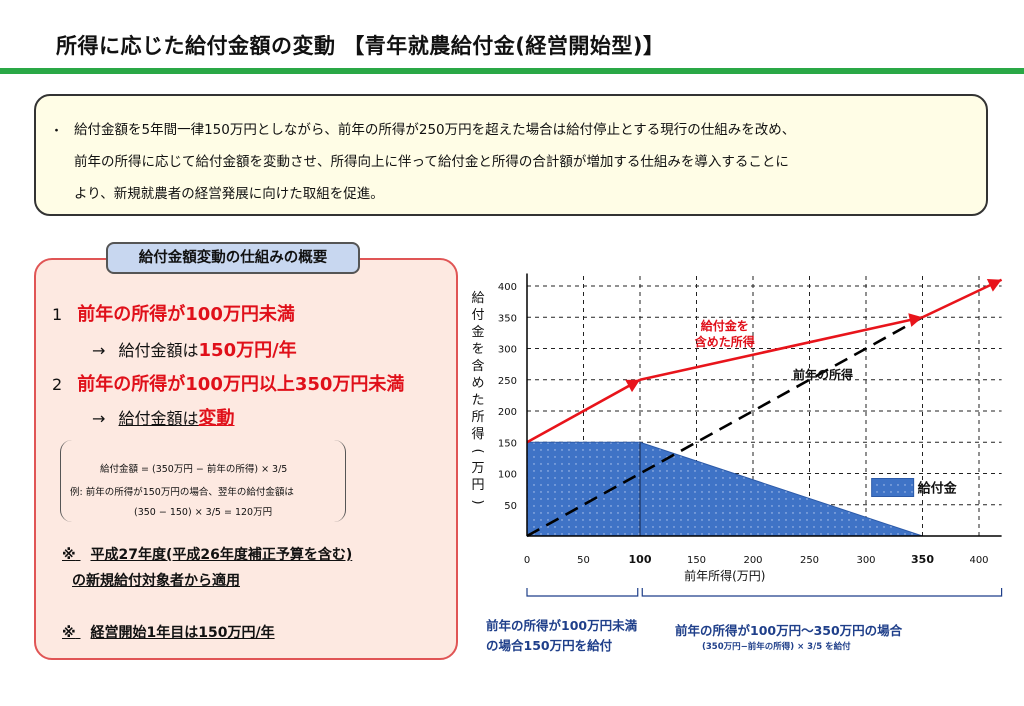  What do you see at coordinates (477, 468) in the screenshot?
I see `y-axis-label-char: 万` at bounding box center [477, 468].